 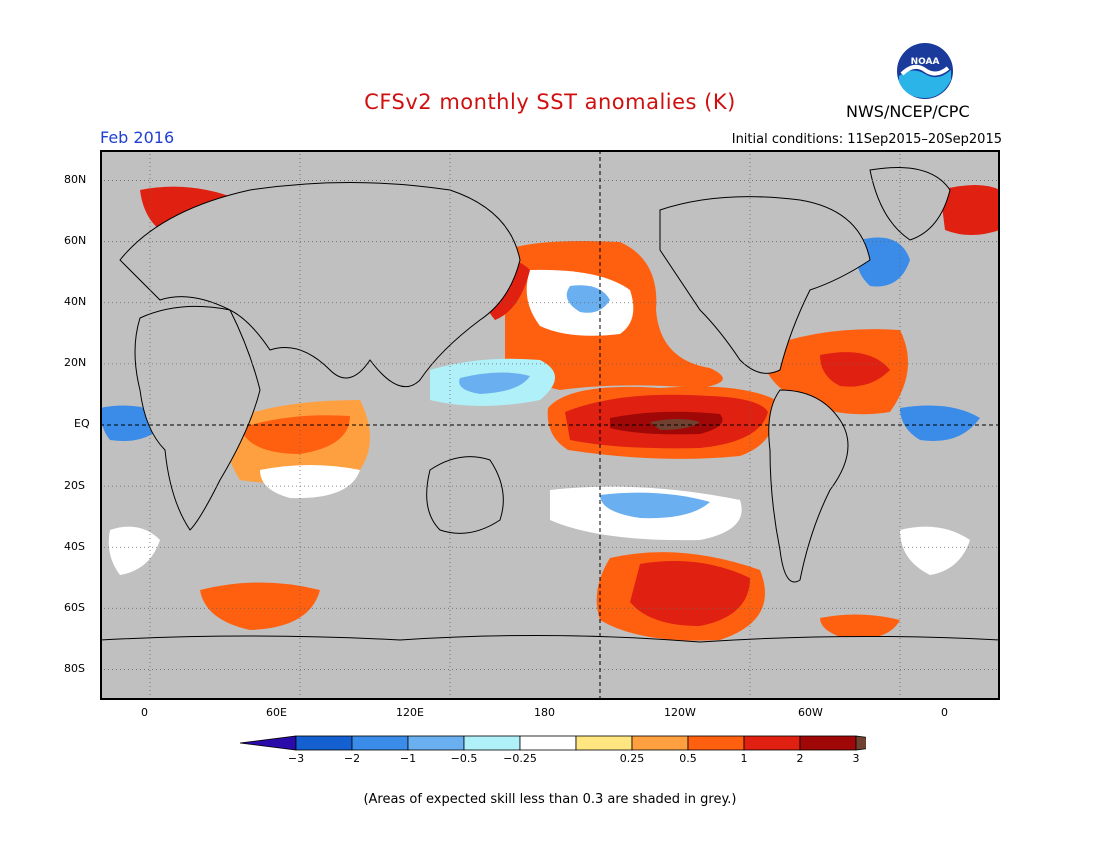 I want to click on lon-tick-180: 180, so click(x=544, y=712).